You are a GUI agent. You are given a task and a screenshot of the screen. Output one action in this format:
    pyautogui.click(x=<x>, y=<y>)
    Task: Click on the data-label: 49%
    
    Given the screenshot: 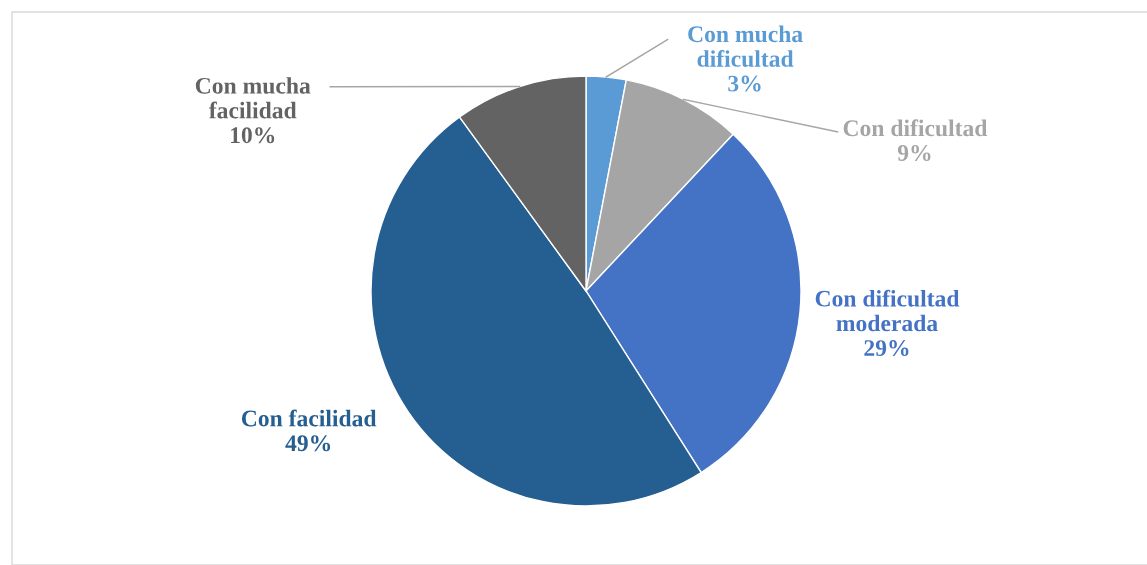 What is the action you would take?
    pyautogui.click(x=308, y=443)
    